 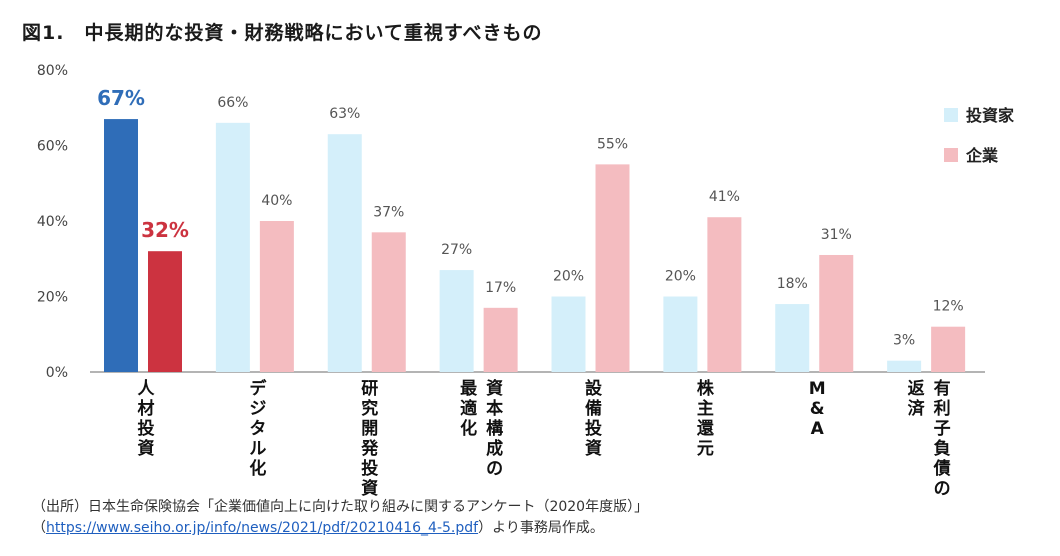 I want to click on category-label-char: &, so click(x=817, y=409).